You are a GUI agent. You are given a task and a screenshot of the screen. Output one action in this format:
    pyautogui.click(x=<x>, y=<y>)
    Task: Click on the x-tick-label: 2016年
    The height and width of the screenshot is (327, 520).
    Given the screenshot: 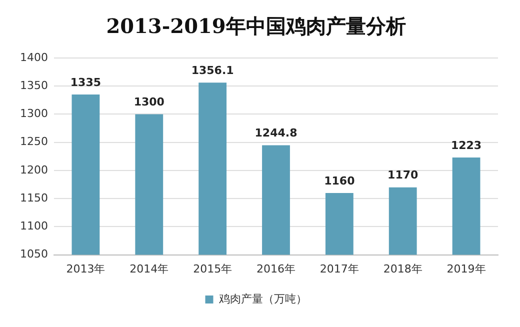 What is the action you would take?
    pyautogui.click(x=276, y=269)
    